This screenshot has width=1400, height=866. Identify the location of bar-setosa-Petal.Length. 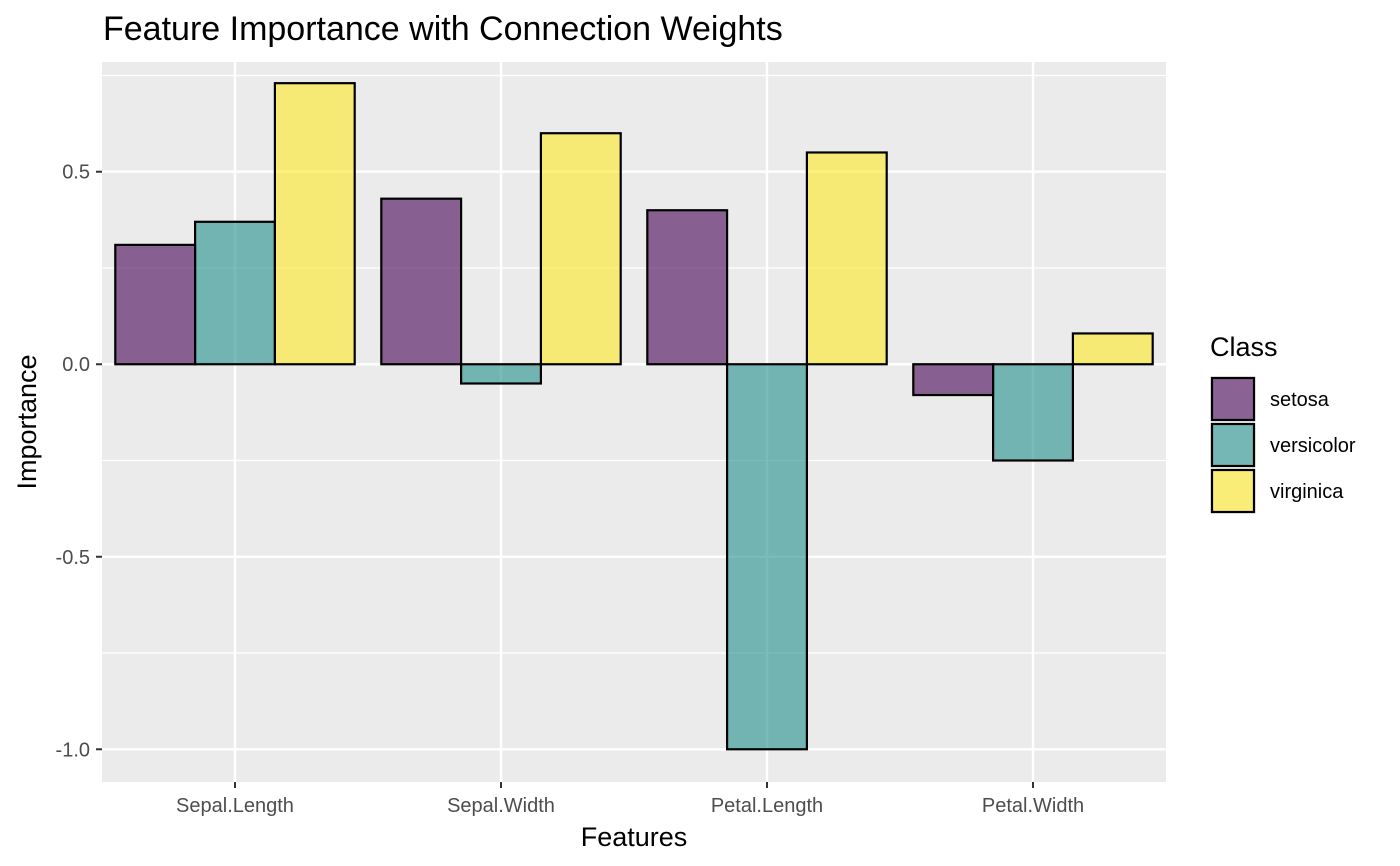
(687, 287).